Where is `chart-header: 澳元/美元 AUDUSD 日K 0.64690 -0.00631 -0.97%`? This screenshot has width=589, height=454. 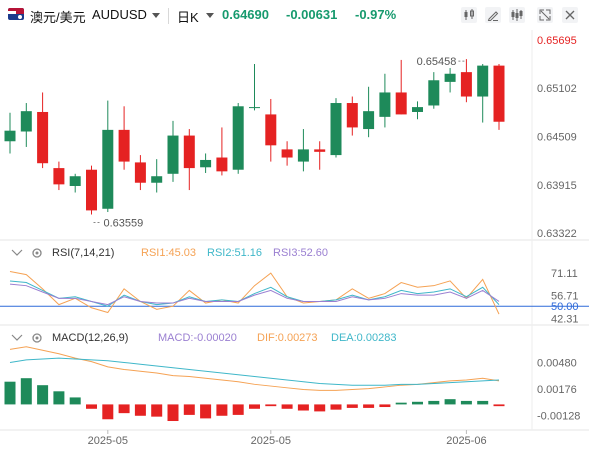
chart-header: 澳元/美元 AUDUSD 日K 0.64690 -0.00631 -0.97% is located at coordinates (294, 15).